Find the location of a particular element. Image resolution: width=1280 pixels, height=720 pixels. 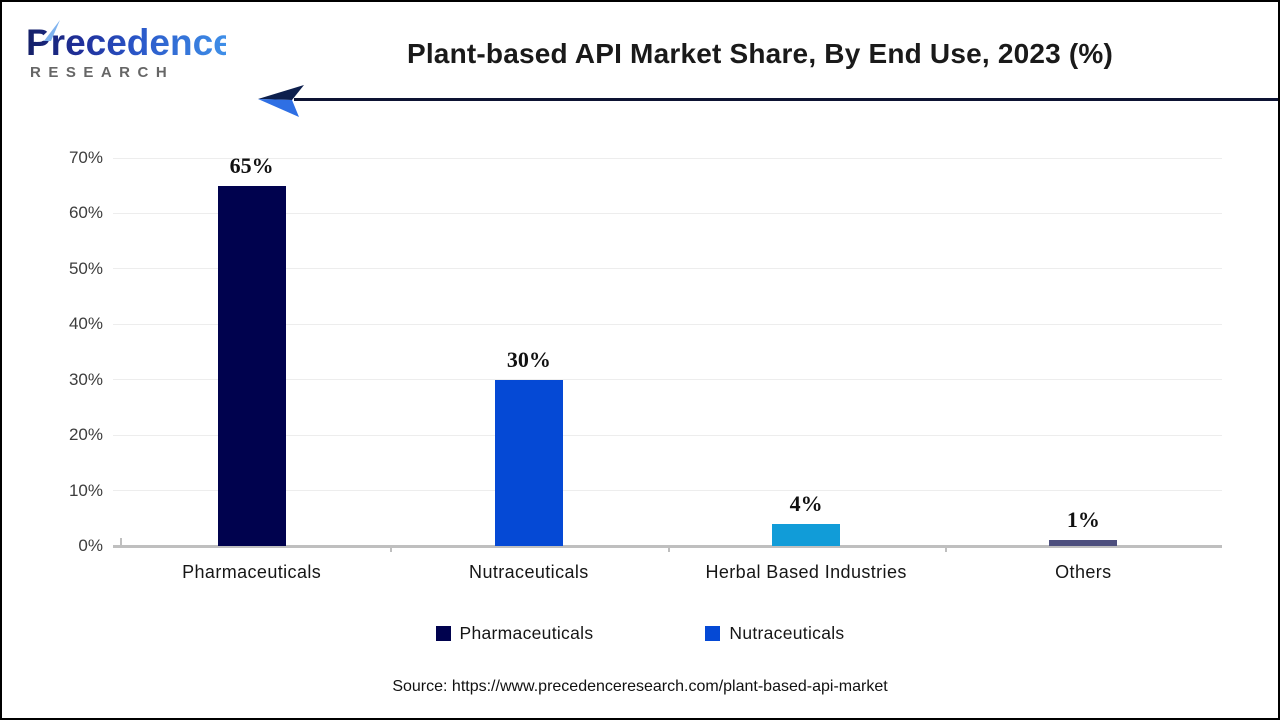

arrow-line is located at coordinates (787, 99).